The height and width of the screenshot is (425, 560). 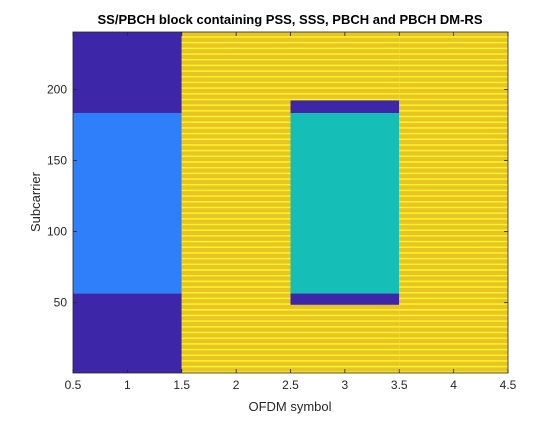 I want to click on x-tick-label: 0.5, so click(x=73, y=385).